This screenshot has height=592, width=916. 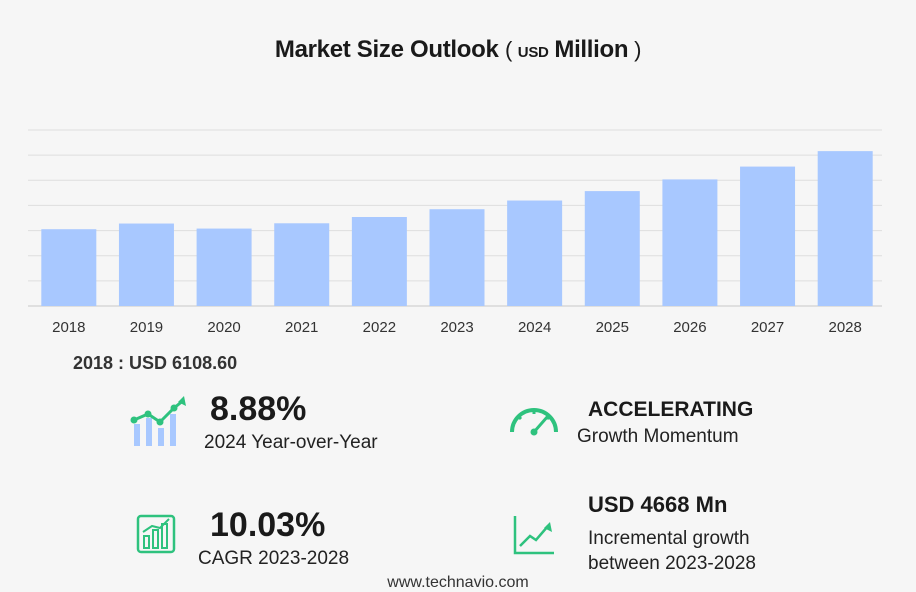 I want to click on x-tick-label-2019: 2019, so click(x=146, y=327).